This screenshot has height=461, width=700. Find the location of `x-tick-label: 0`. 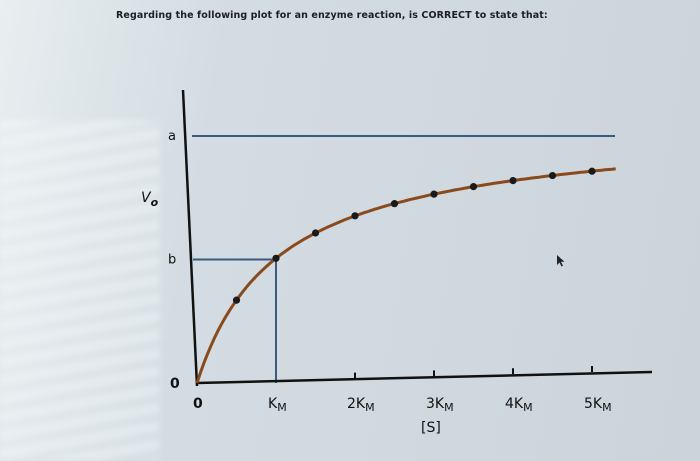

x-tick-label: 0 is located at coordinates (198, 404).